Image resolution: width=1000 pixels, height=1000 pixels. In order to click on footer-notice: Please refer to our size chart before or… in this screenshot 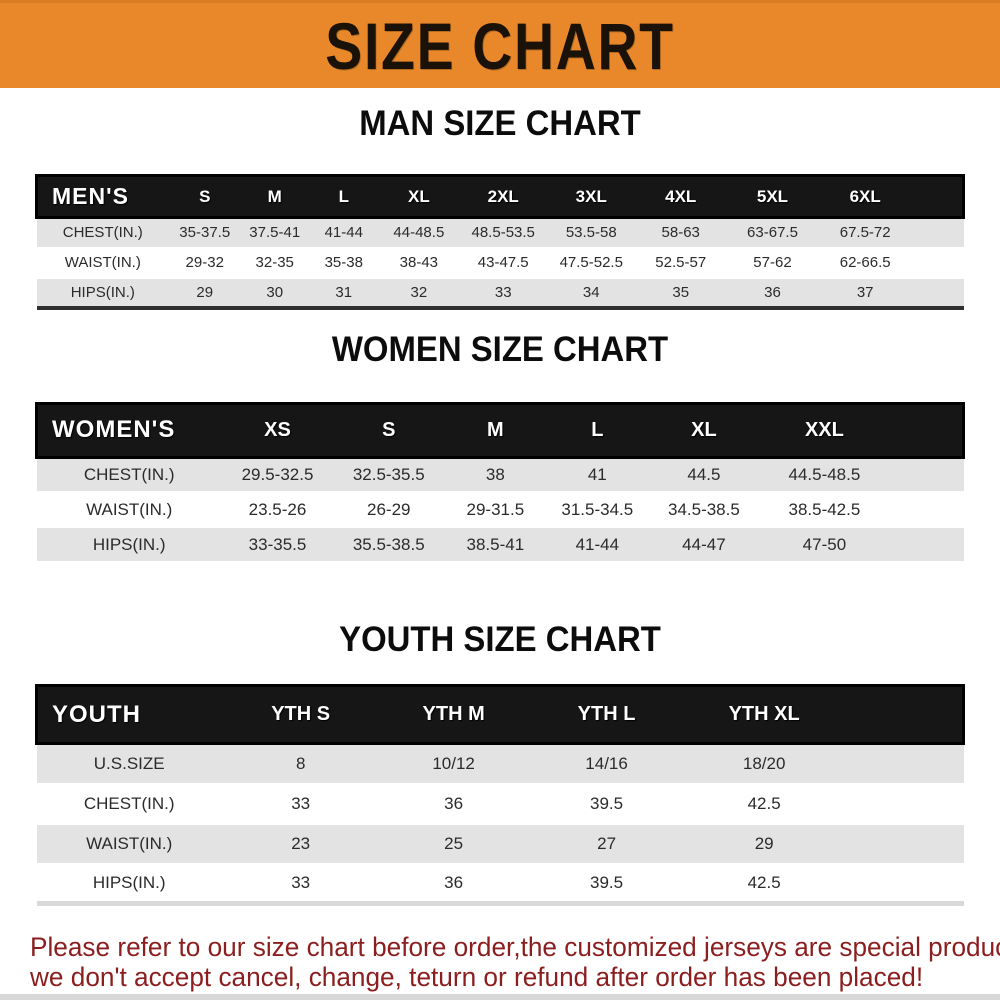, I will do `click(500, 962)`.